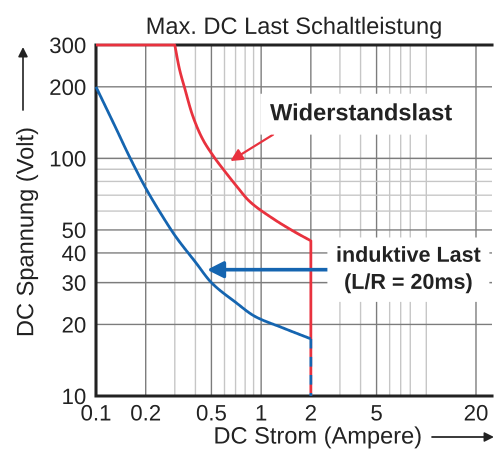 The height and width of the screenshot is (452, 496). Describe the element at coordinates (68, 46) in the screenshot. I see `y-tick-label: 300` at that location.